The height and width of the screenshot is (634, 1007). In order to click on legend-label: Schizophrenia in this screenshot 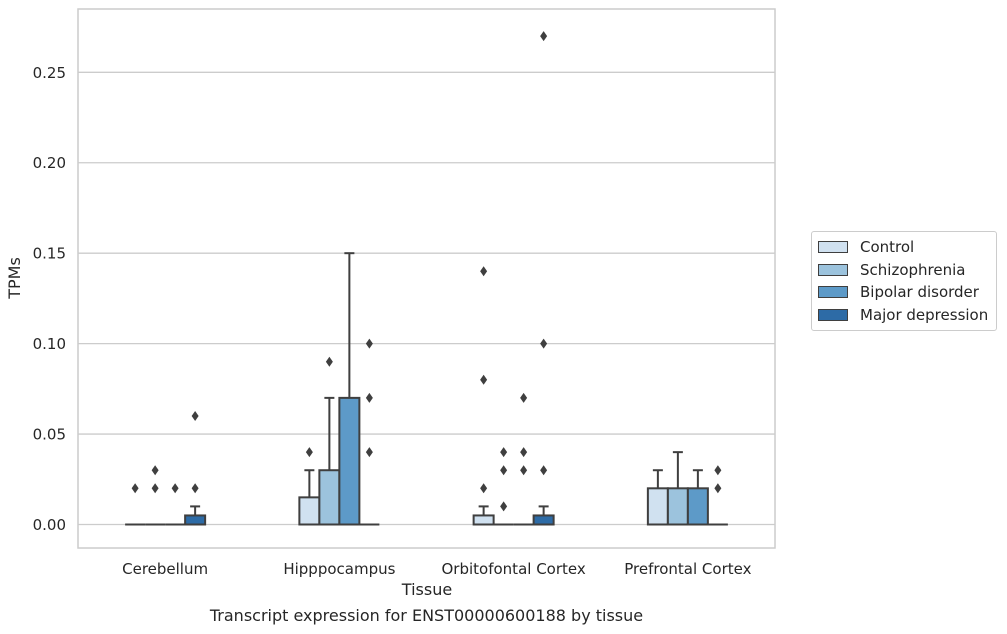, I will do `click(913, 269)`.